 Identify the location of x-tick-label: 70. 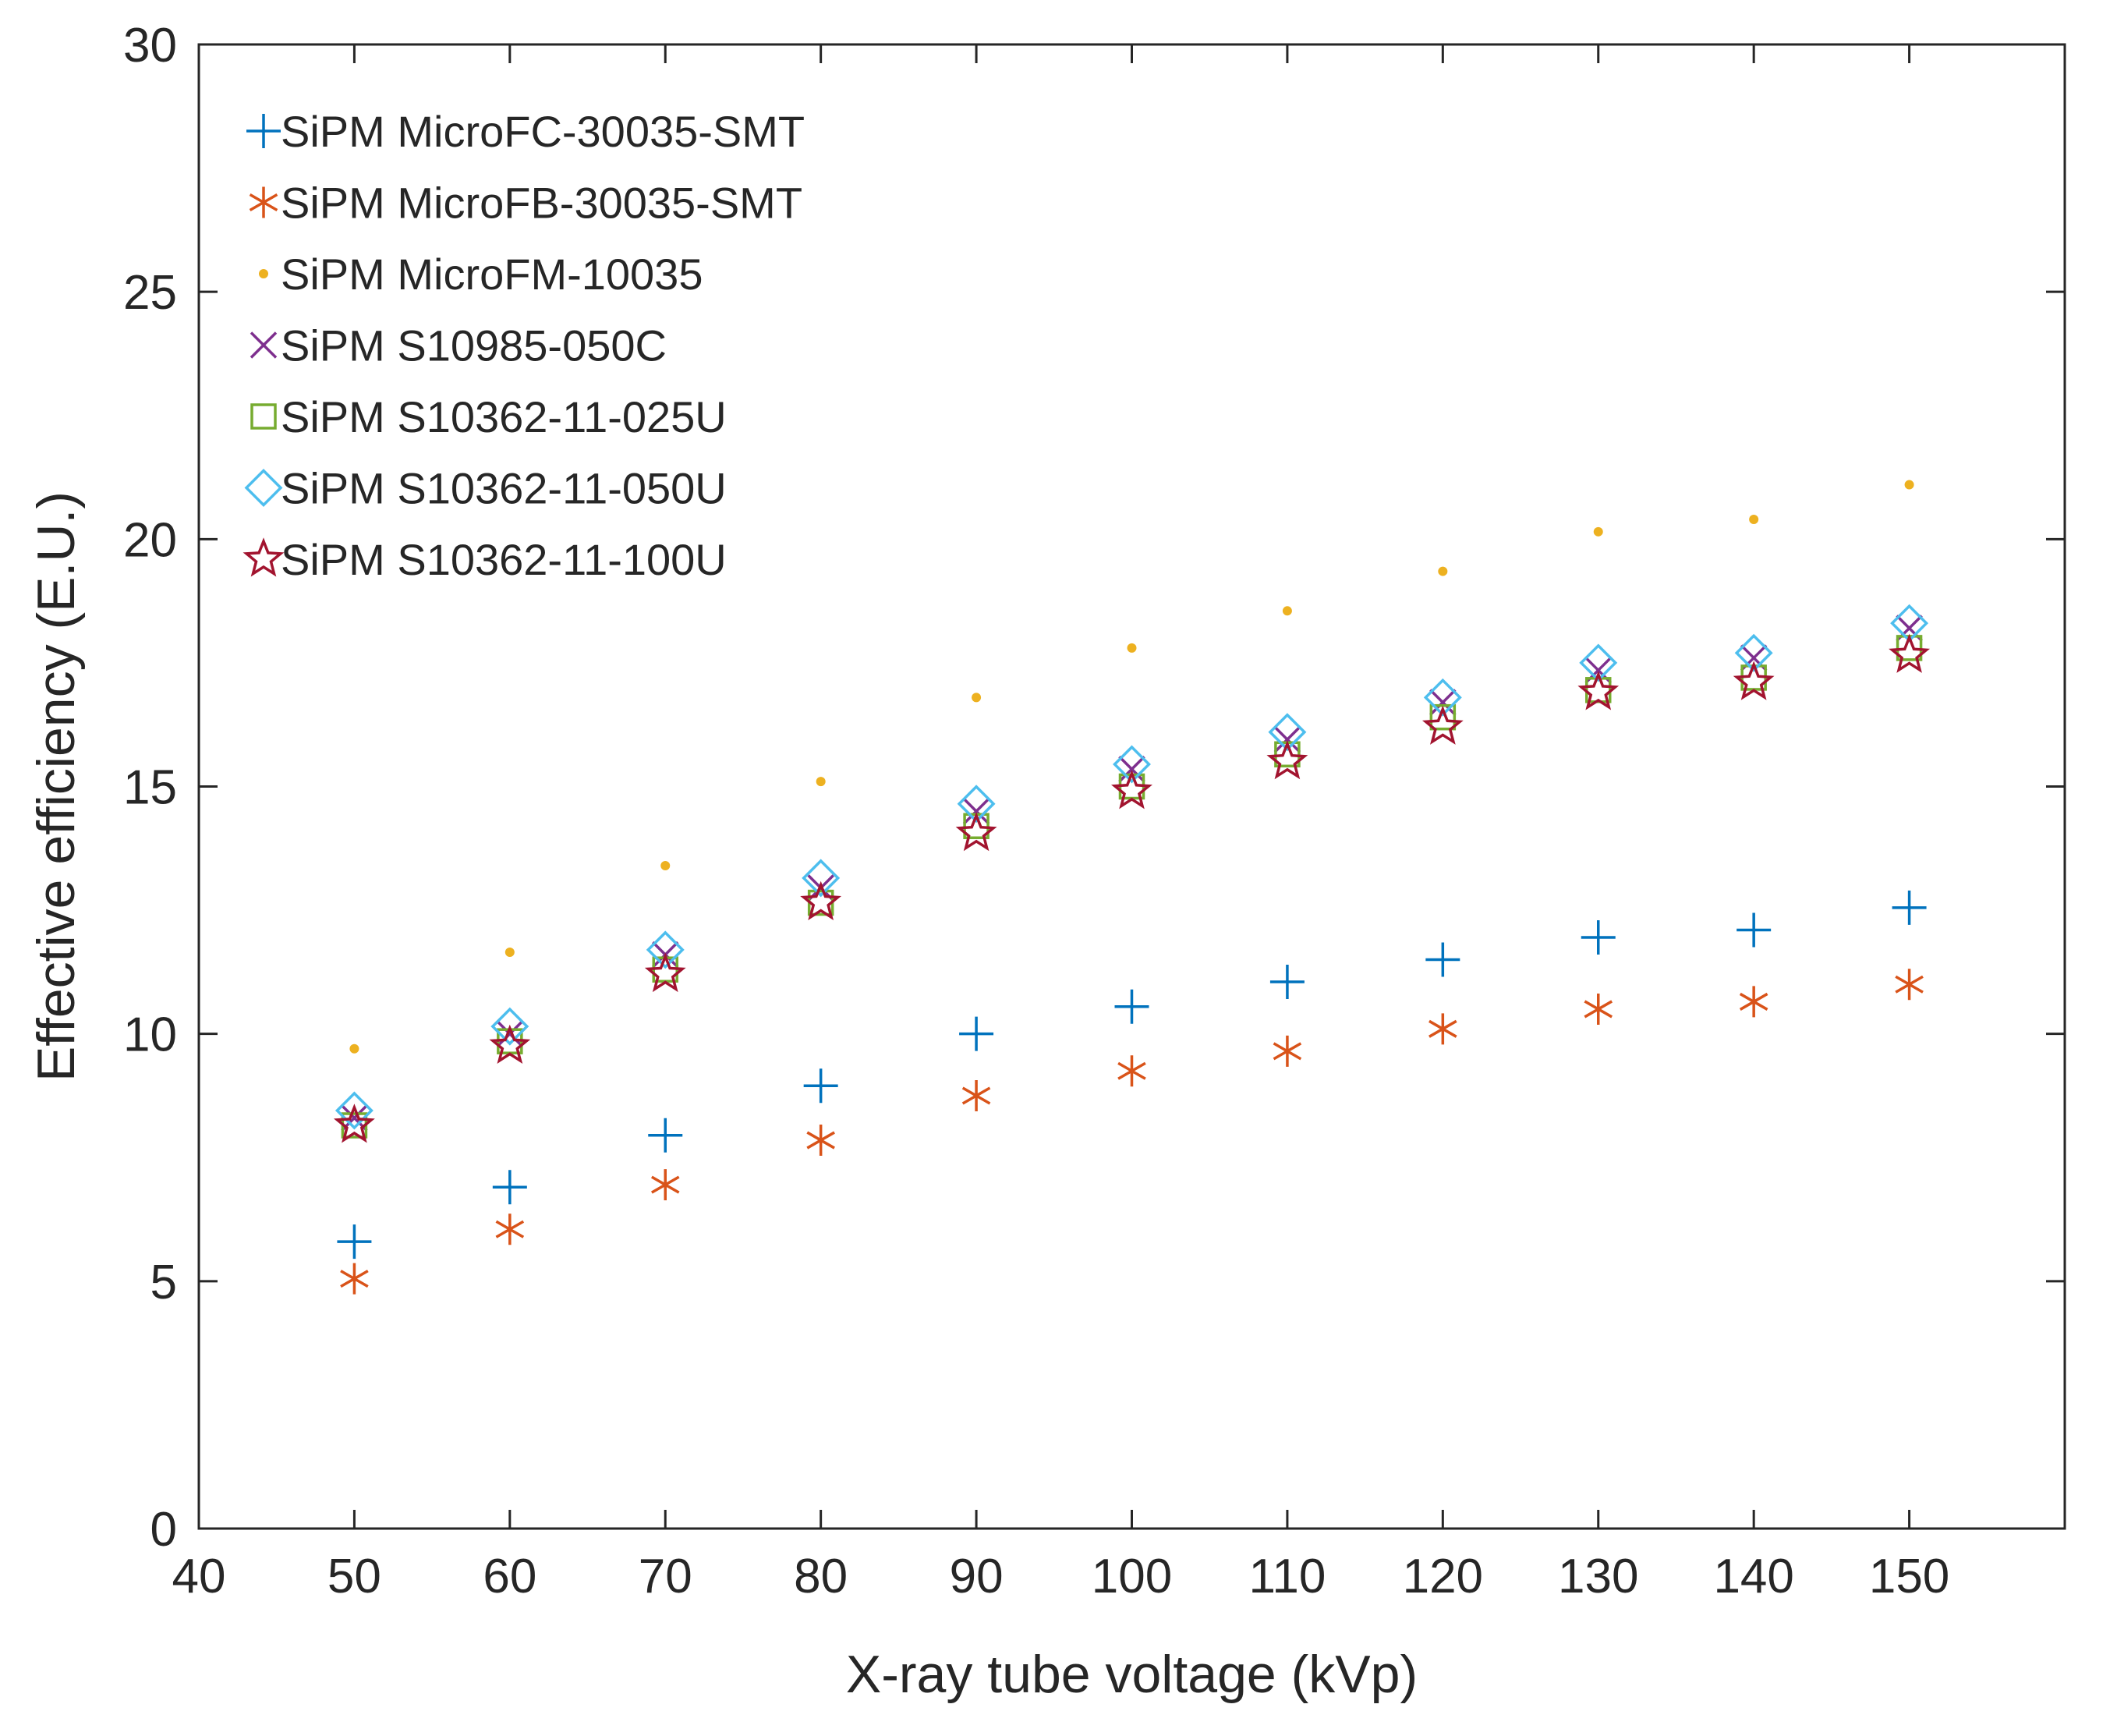
(665, 1576).